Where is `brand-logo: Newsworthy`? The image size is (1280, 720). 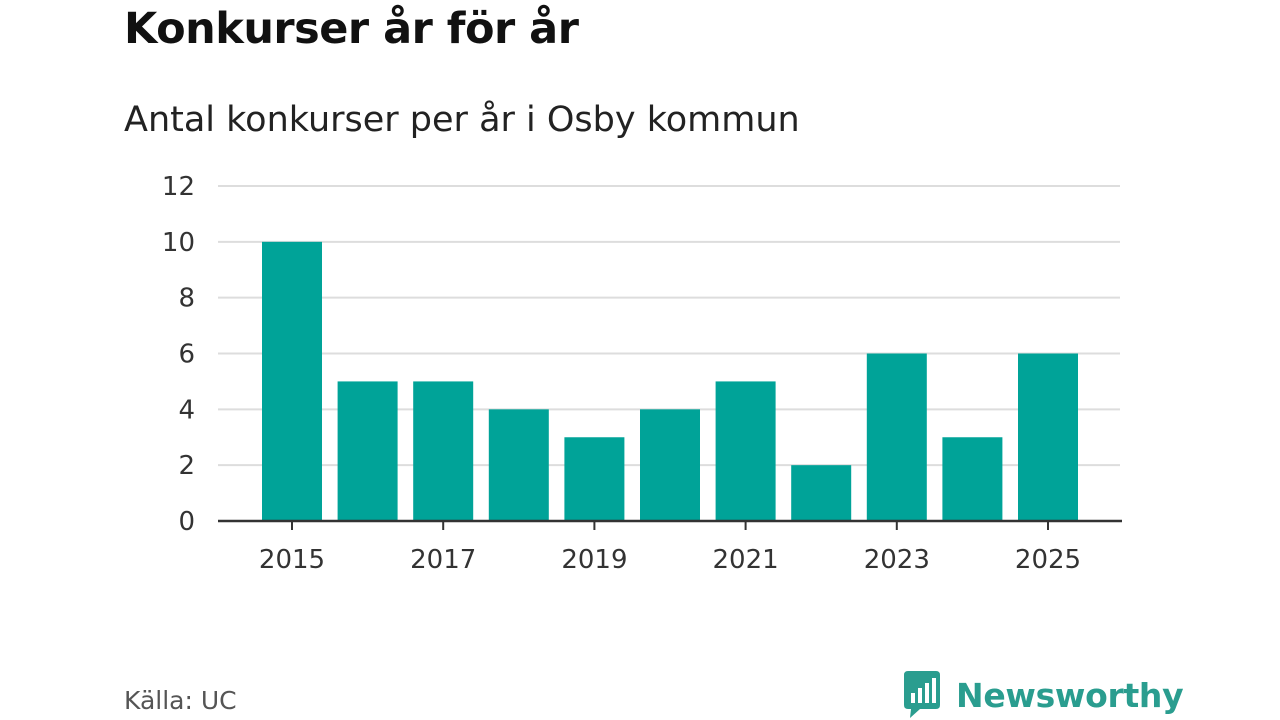 brand-logo: Newsworthy is located at coordinates (1043, 695).